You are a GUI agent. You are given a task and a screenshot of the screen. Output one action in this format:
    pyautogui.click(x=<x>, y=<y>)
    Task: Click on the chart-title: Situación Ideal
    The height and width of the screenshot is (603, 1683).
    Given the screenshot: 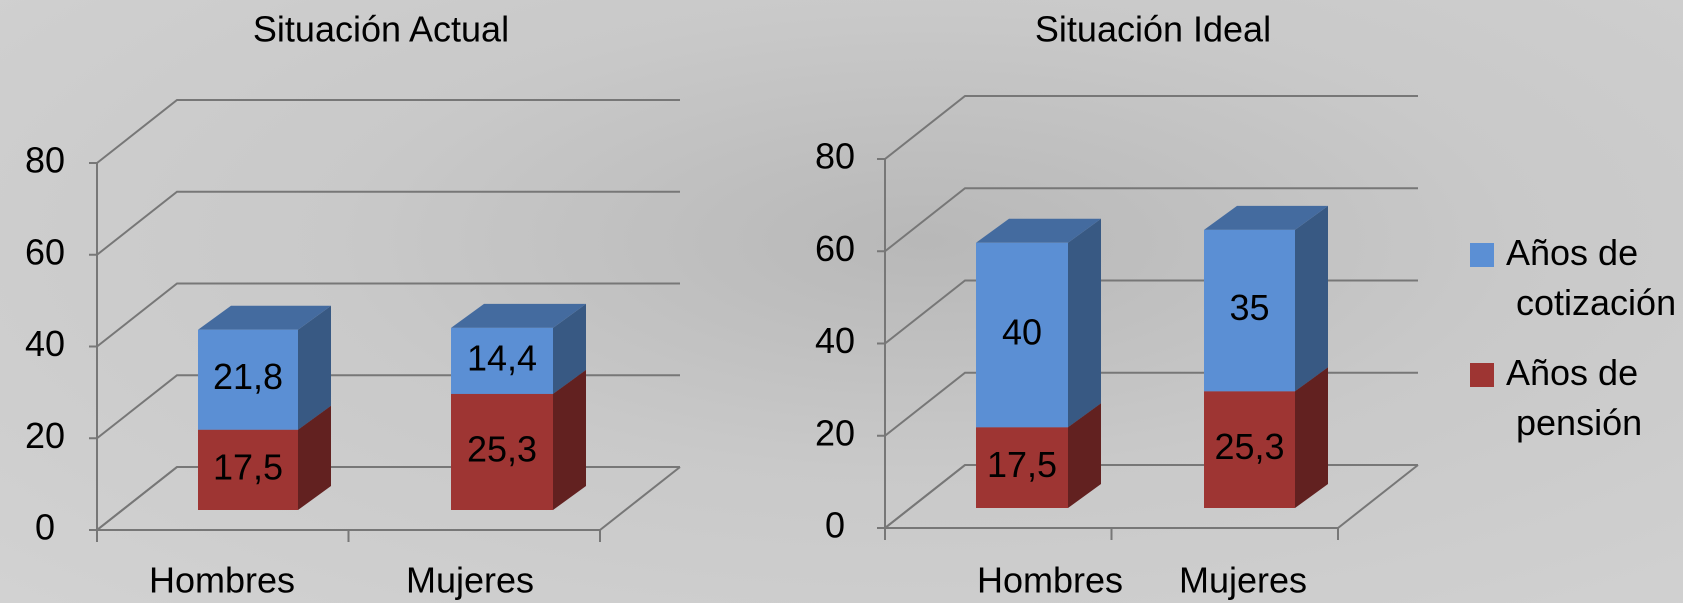 What is the action you would take?
    pyautogui.click(x=1153, y=29)
    